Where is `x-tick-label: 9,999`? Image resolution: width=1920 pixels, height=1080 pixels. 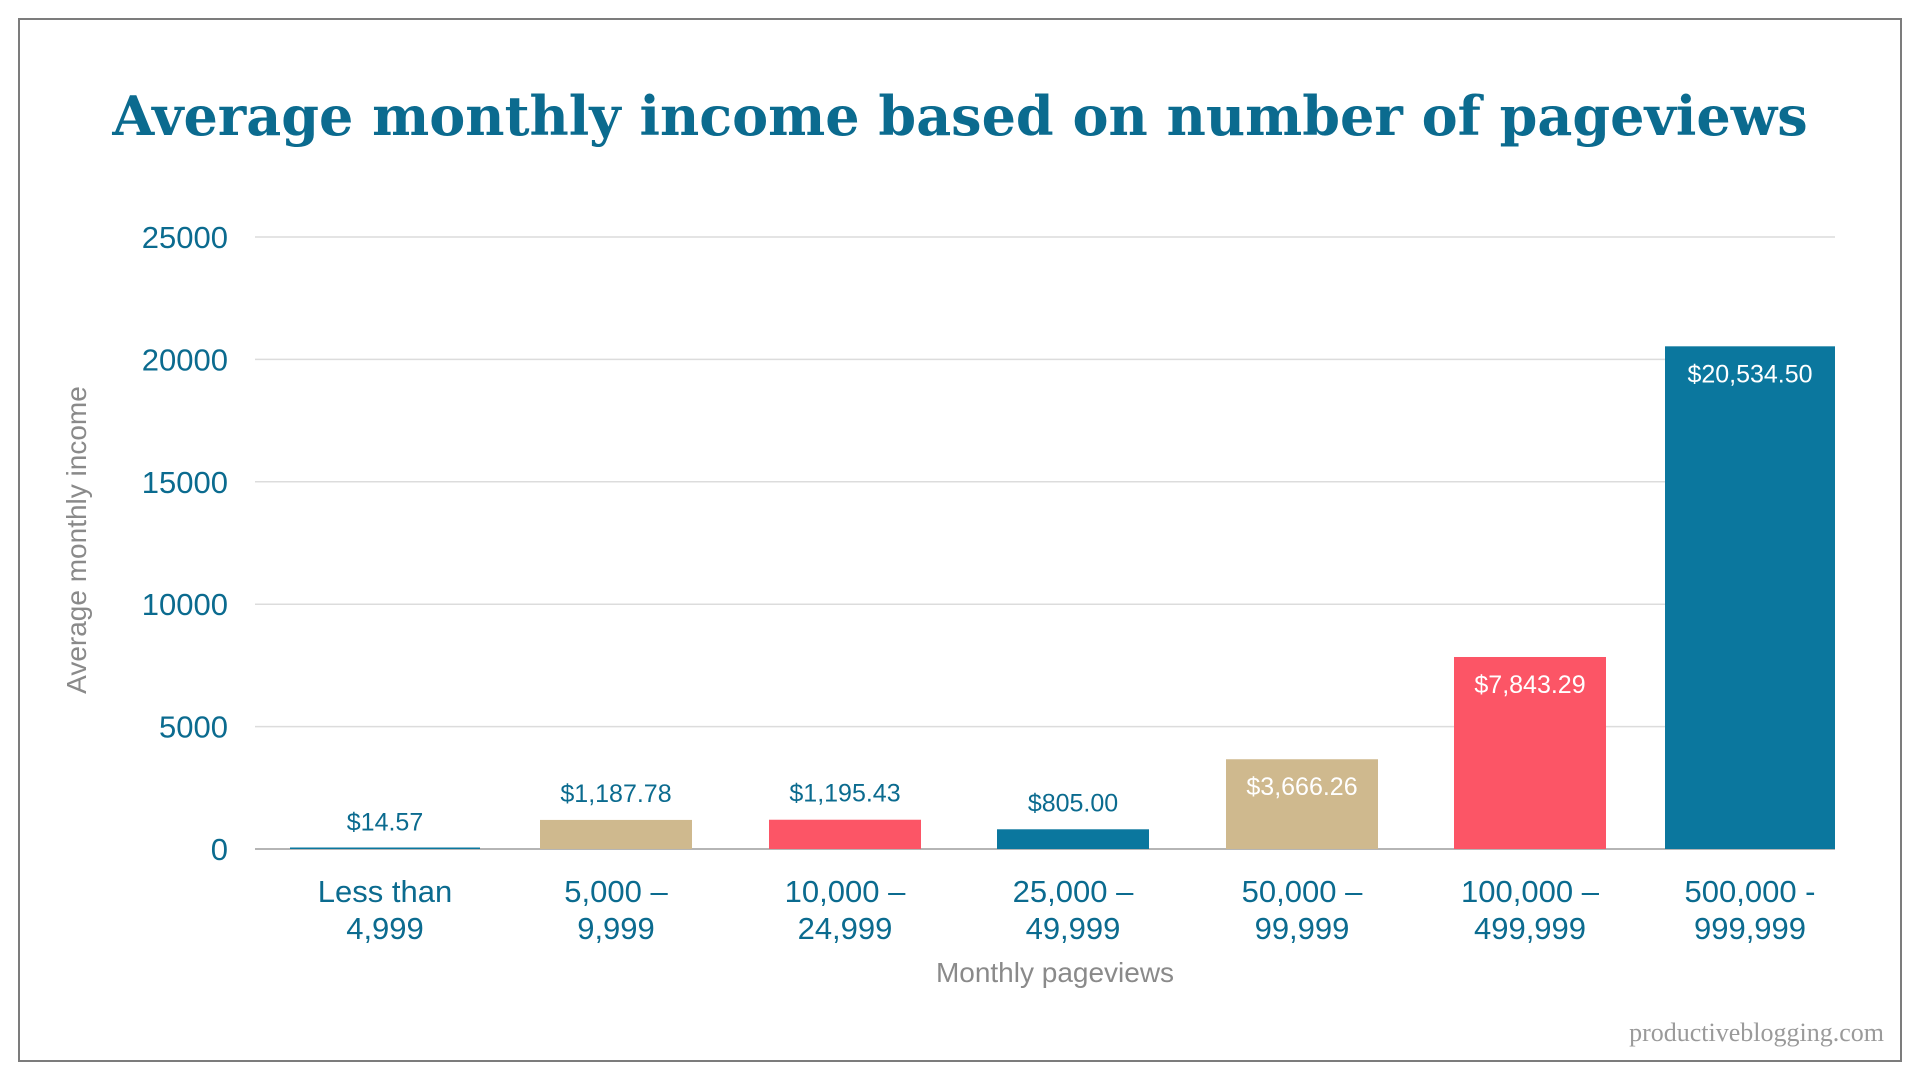
x-tick-label: 9,999 is located at coordinates (616, 928).